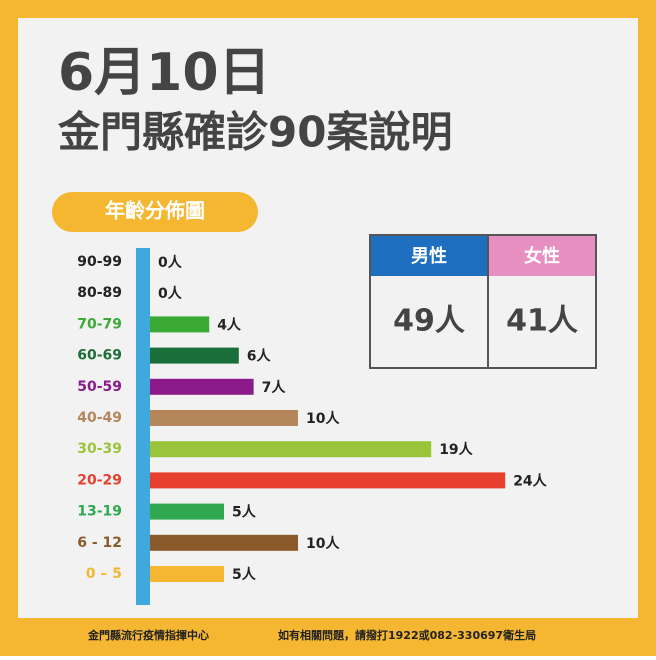 The image size is (656, 660). What do you see at coordinates (530, 480) in the screenshot?
I see `value-label: 24人` at bounding box center [530, 480].